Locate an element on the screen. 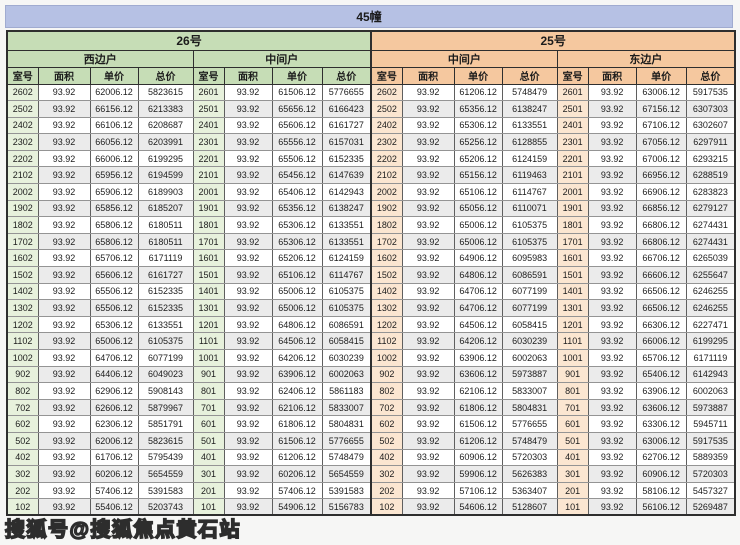 Image resolution: width=740 pixels, height=545 pixels. room-cell: 2602 is located at coordinates (22, 92).